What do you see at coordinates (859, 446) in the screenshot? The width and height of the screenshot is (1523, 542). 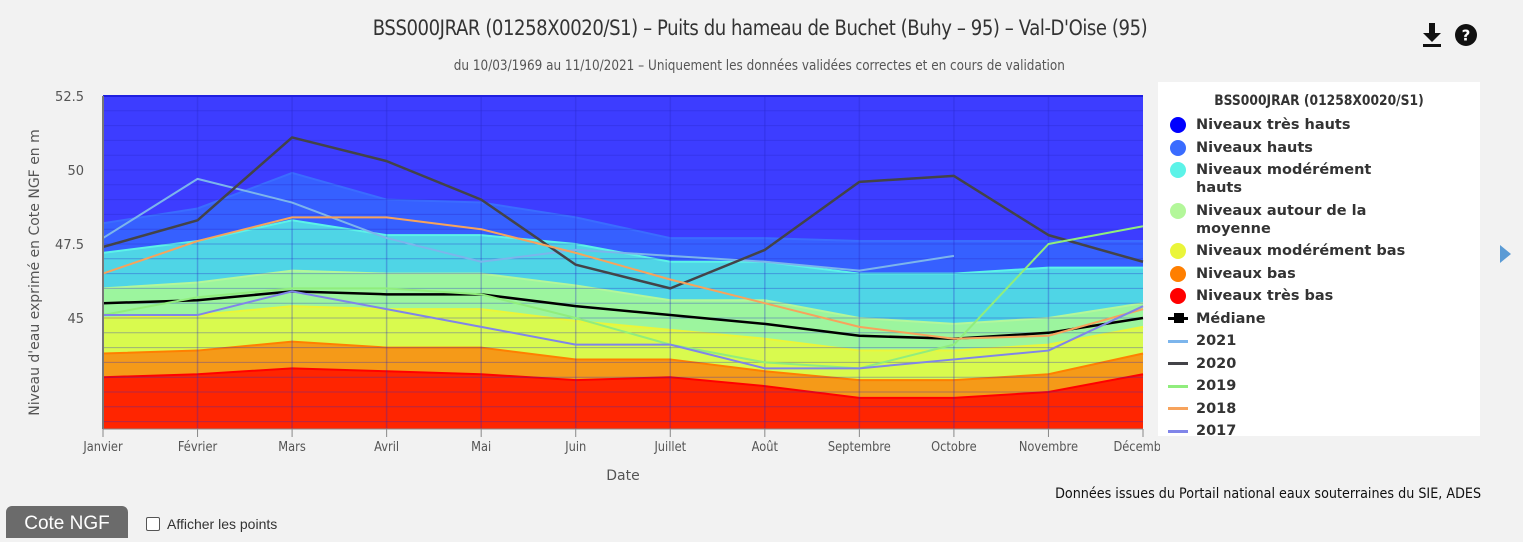 I see `svg-text: Septembre` at bounding box center [859, 446].